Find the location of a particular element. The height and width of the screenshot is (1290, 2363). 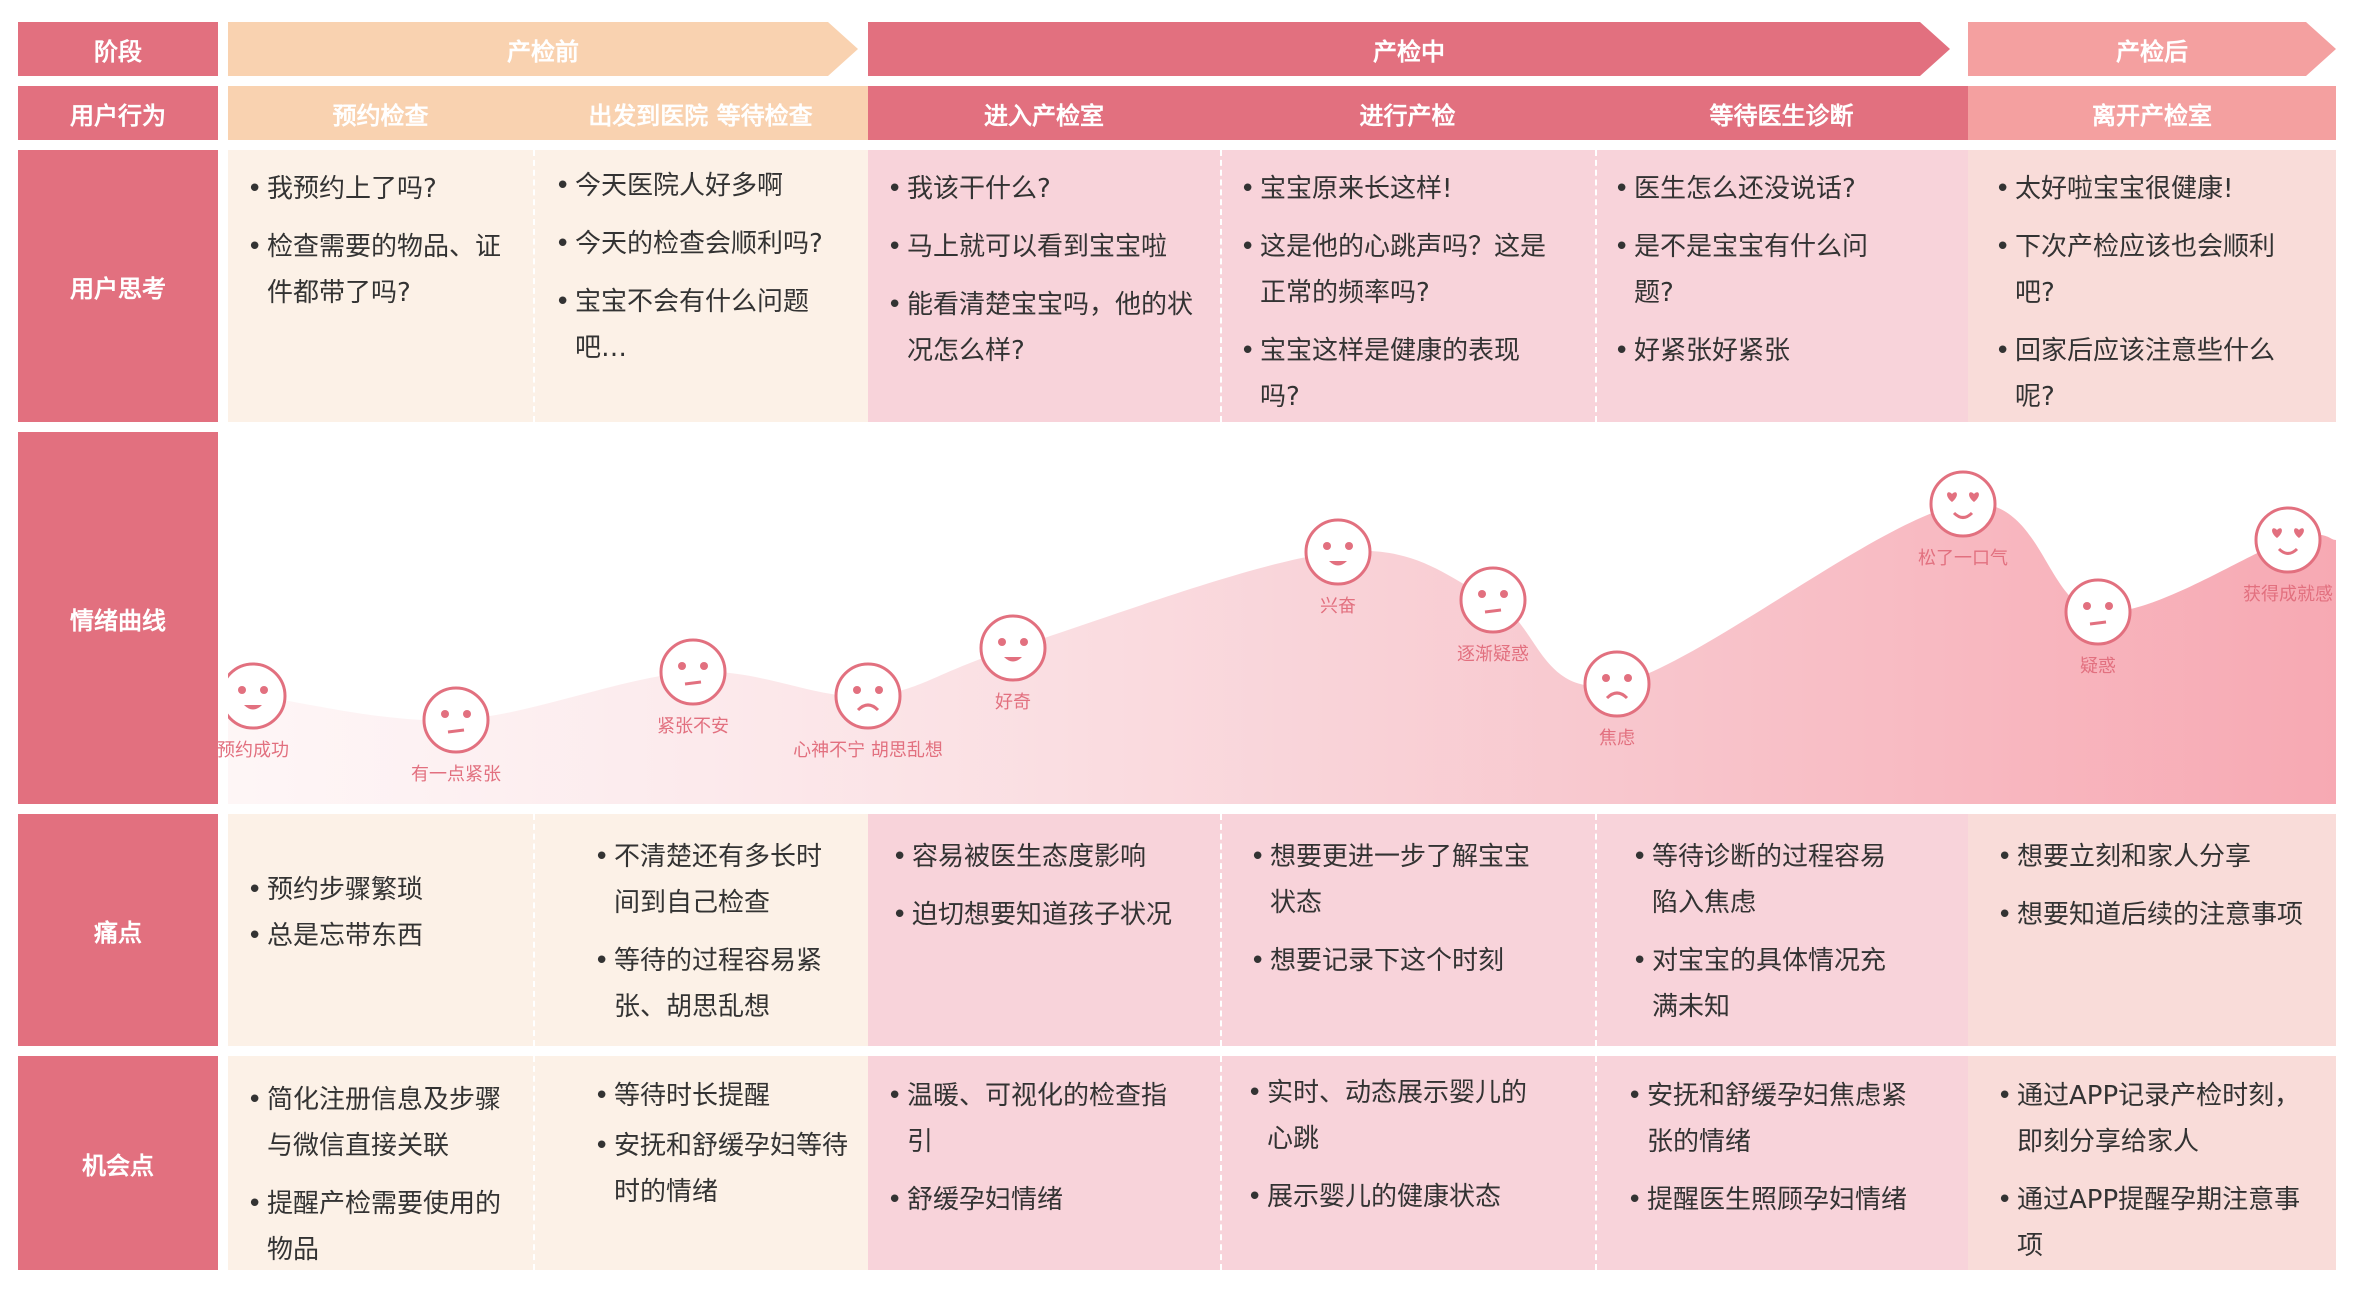

list-item: 马上就可以看到宝宝啦 is located at coordinates (1047, 247).